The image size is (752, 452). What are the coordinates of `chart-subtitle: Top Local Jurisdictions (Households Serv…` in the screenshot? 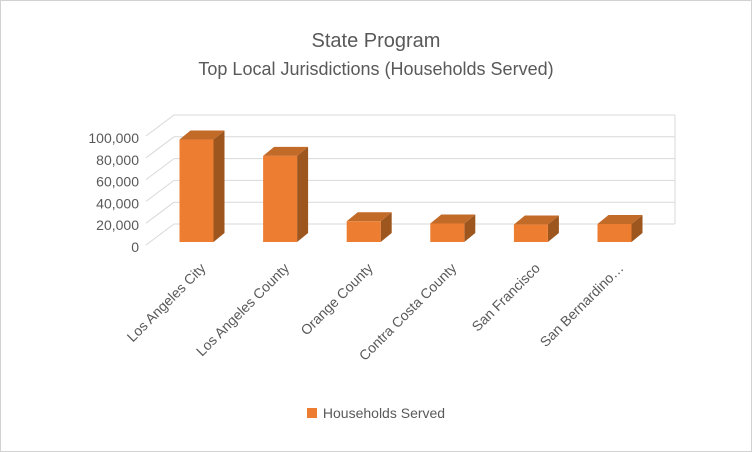 It's located at (376, 69).